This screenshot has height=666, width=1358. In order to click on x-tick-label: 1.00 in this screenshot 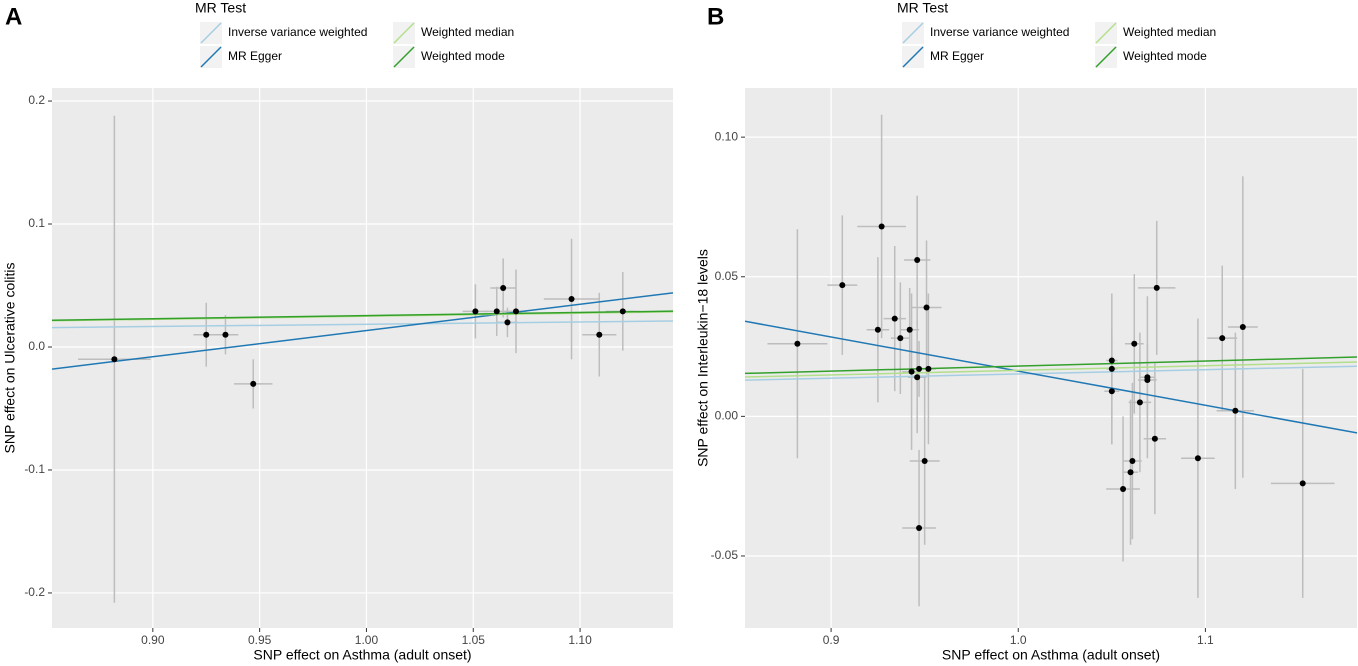, I will do `click(367, 640)`.